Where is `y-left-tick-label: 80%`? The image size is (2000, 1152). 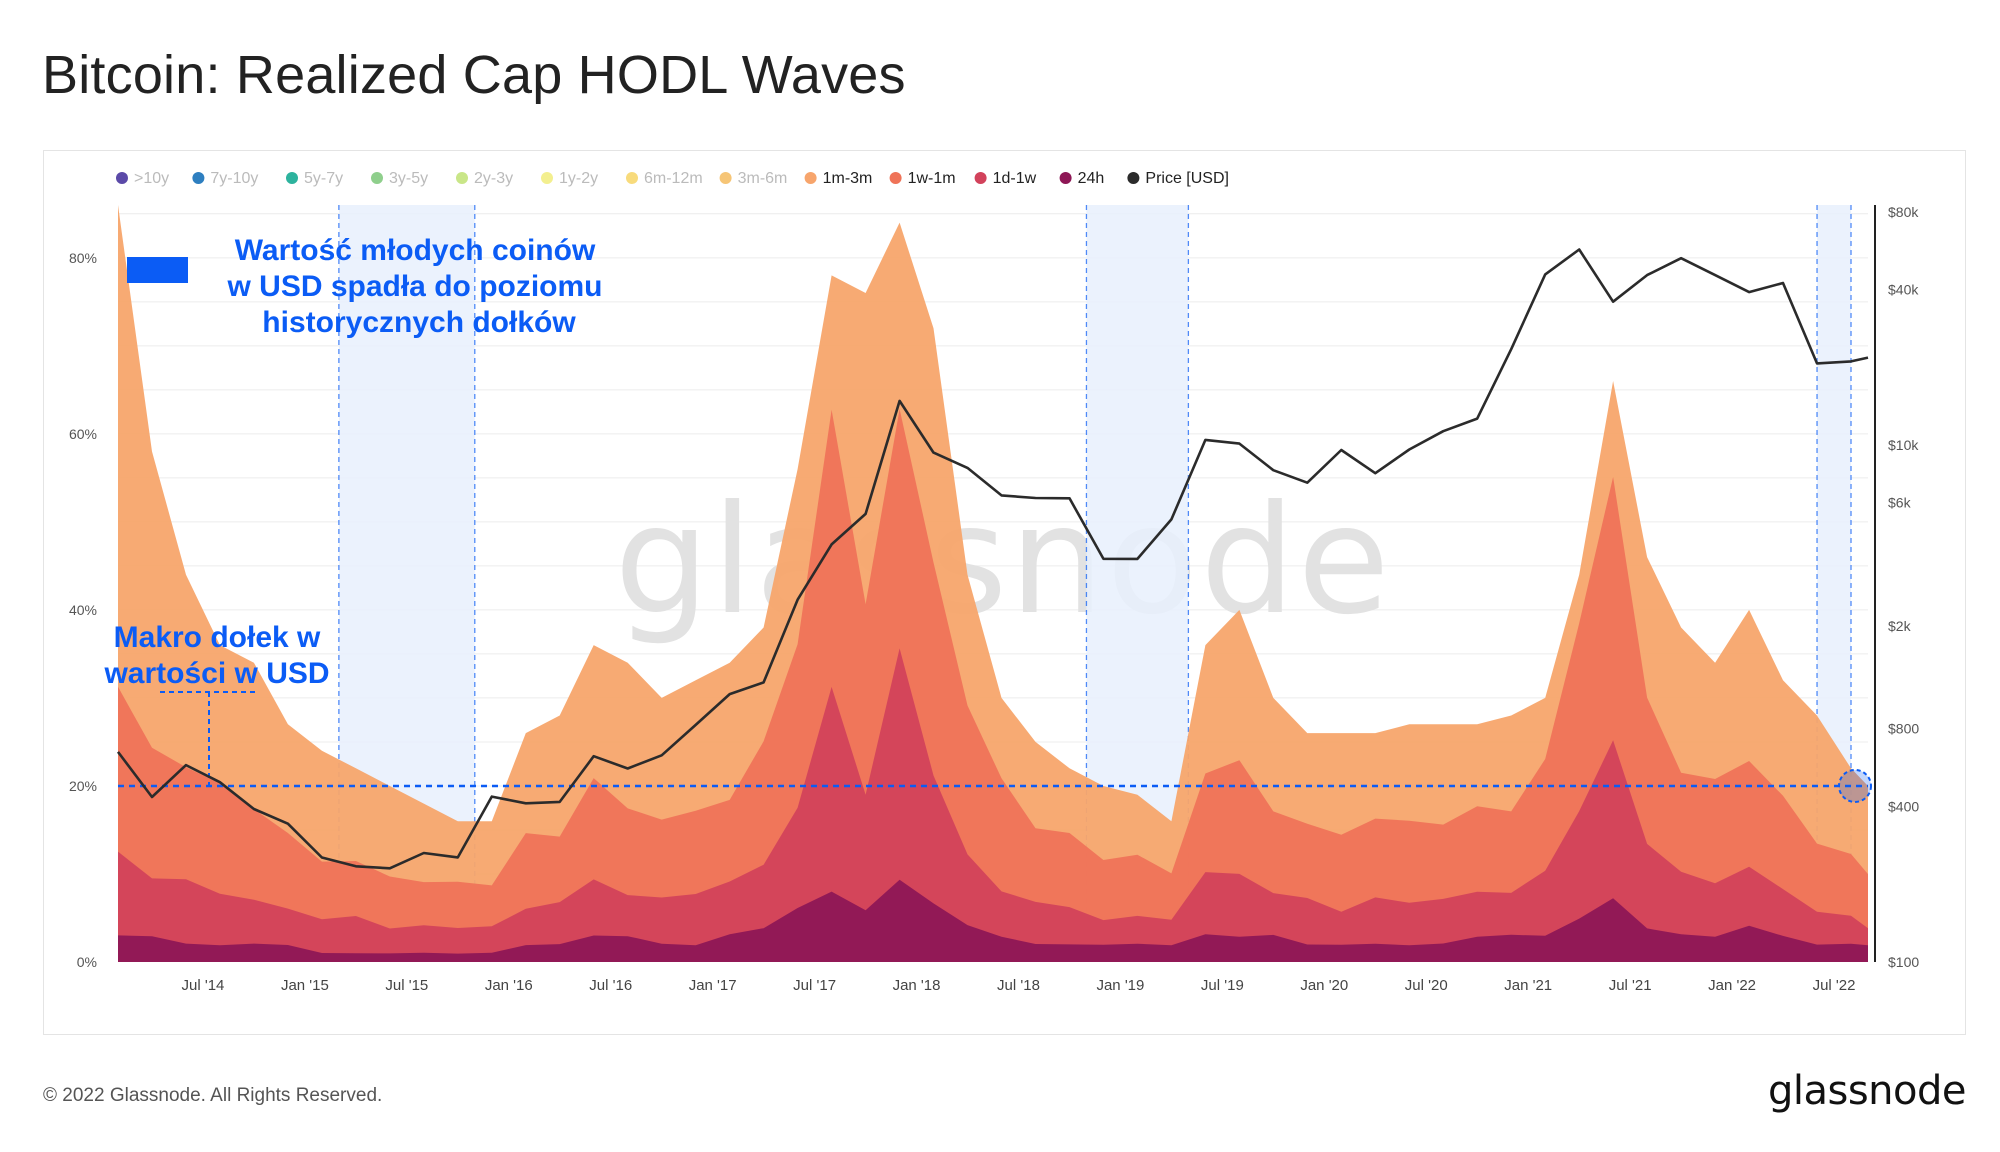
y-left-tick-label: 80% is located at coordinates (83, 258).